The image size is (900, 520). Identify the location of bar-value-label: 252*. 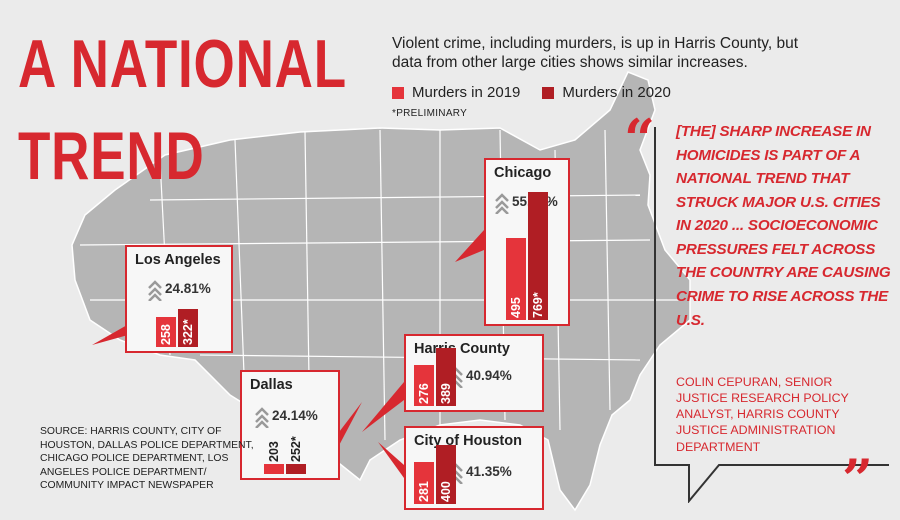
(296, 449).